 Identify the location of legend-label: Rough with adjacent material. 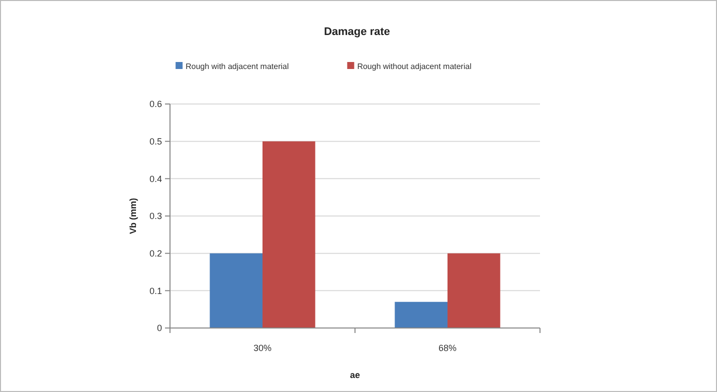
(237, 66).